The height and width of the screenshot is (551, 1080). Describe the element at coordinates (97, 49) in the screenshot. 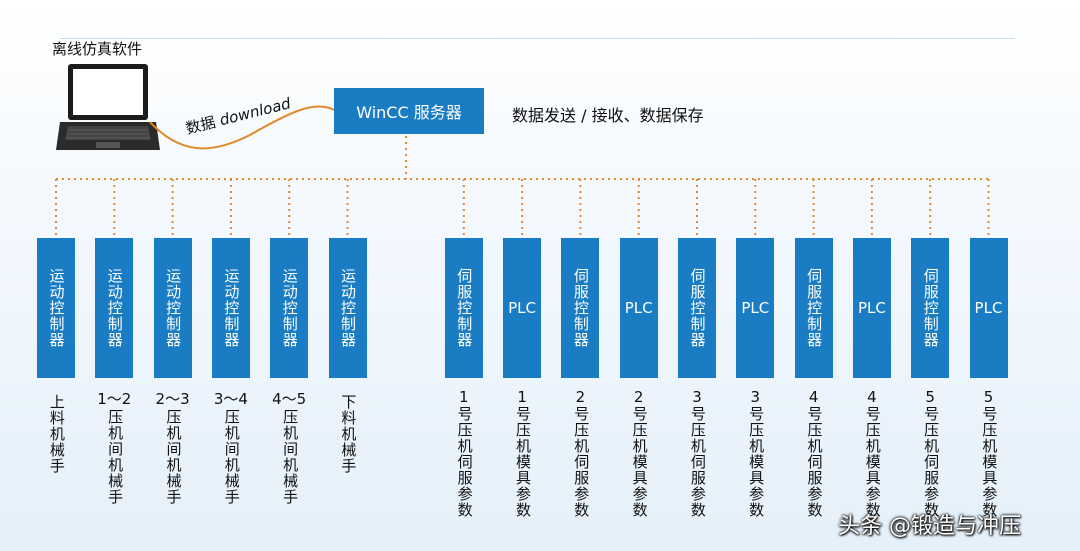

I see `laptop-title: 离线仿真软件` at that location.